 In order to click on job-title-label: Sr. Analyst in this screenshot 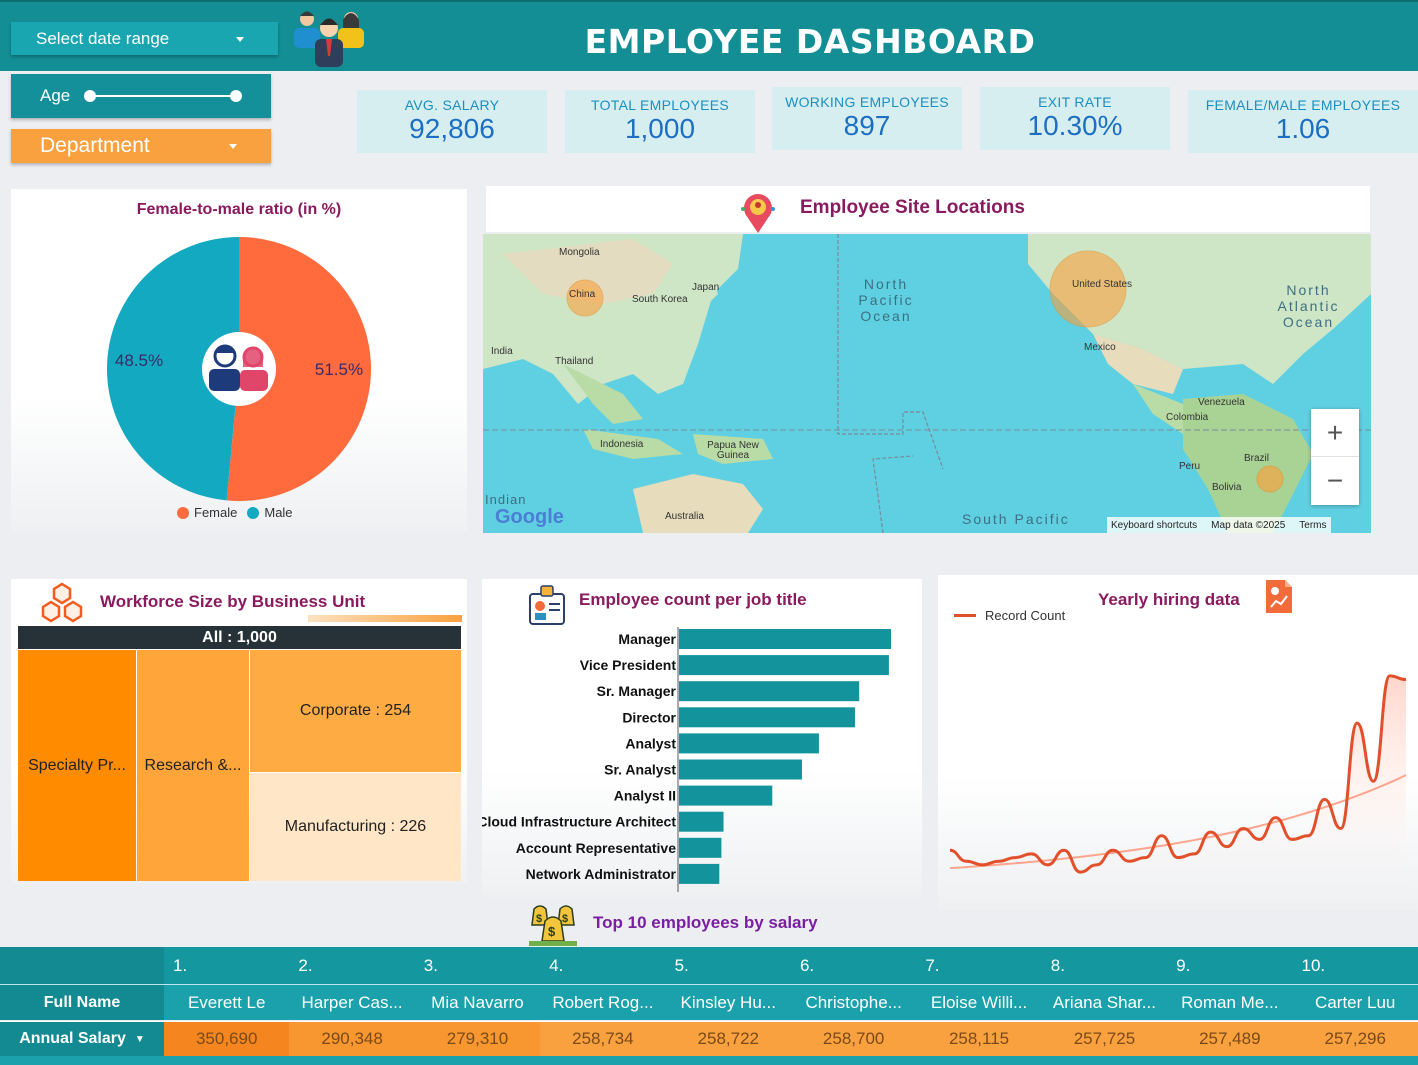, I will do `click(640, 770)`.